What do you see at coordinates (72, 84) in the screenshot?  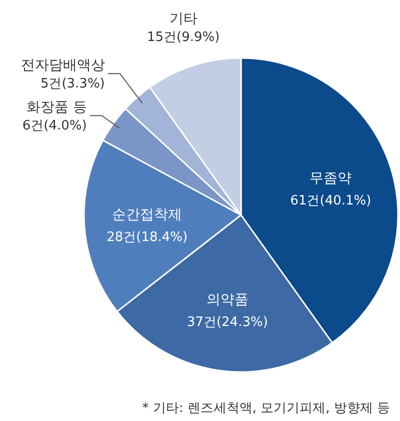 I see `data-label: 5건(3.3%)` at bounding box center [72, 84].